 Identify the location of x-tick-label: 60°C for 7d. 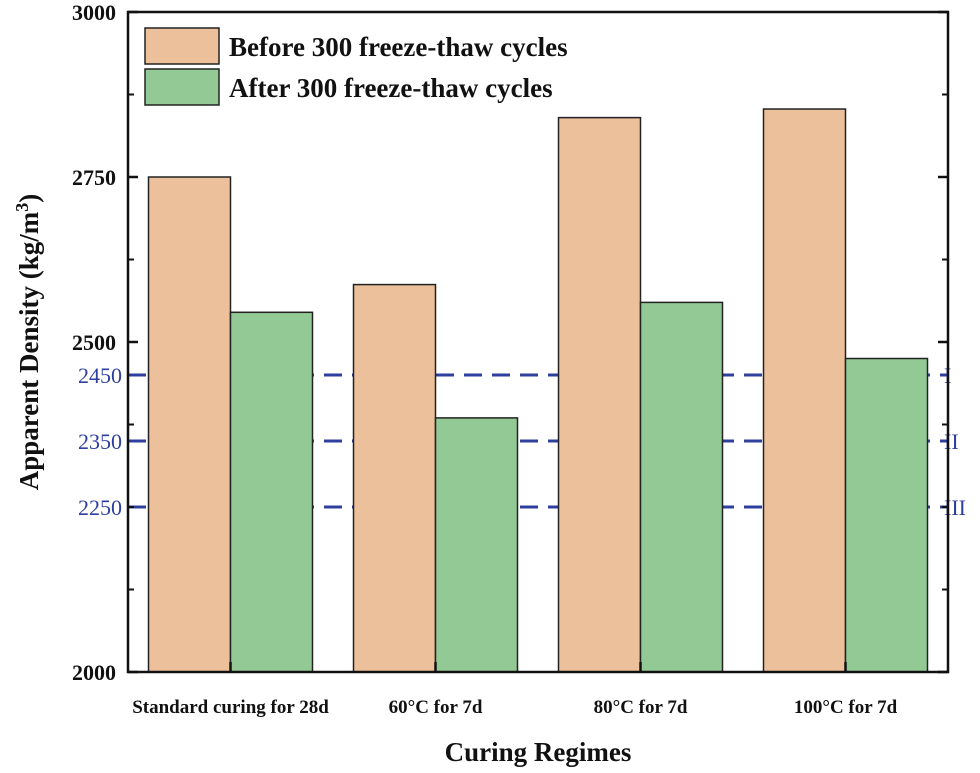
(436, 707).